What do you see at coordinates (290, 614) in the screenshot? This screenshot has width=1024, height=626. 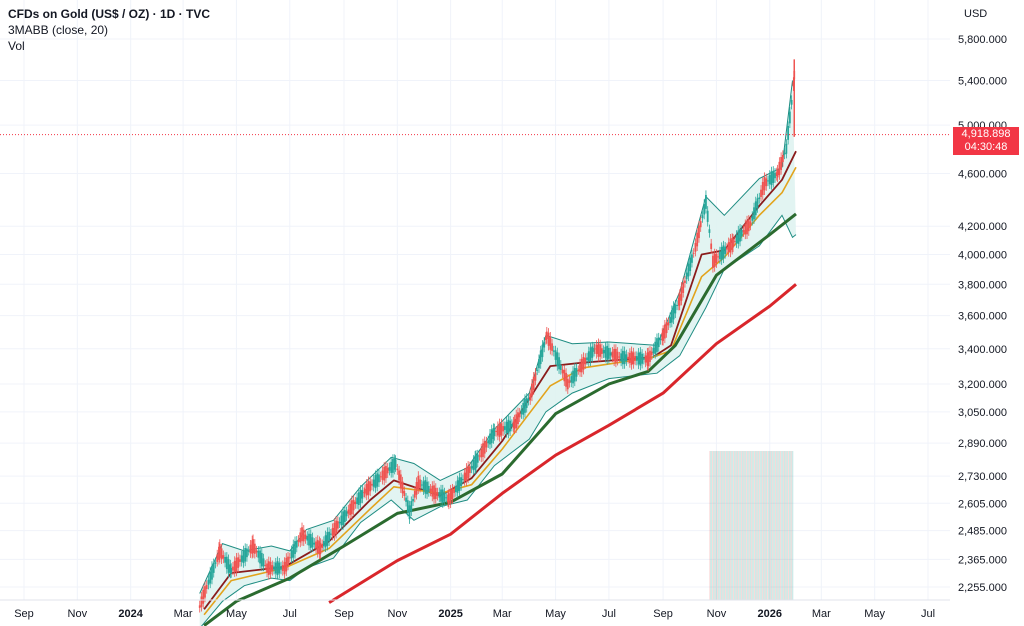 I see `time-tick-label: Jul` at bounding box center [290, 614].